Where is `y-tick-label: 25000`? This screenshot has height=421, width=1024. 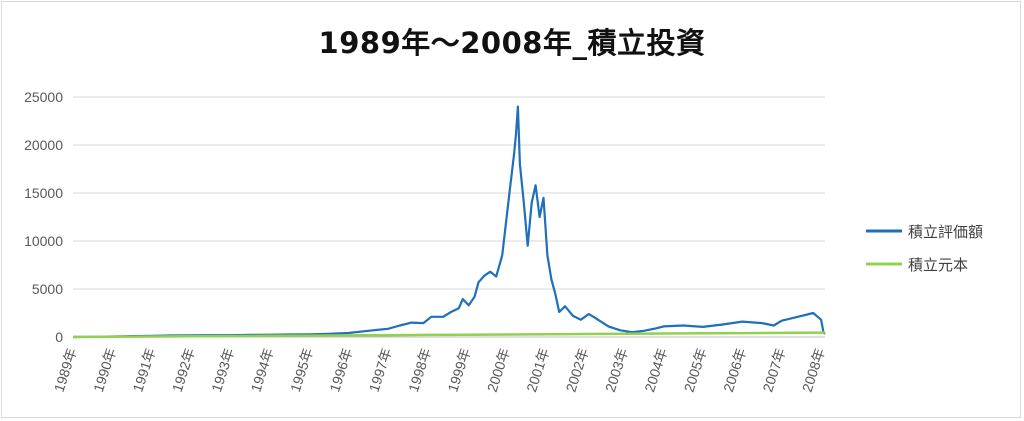
y-tick-label: 25000 is located at coordinates (43, 97).